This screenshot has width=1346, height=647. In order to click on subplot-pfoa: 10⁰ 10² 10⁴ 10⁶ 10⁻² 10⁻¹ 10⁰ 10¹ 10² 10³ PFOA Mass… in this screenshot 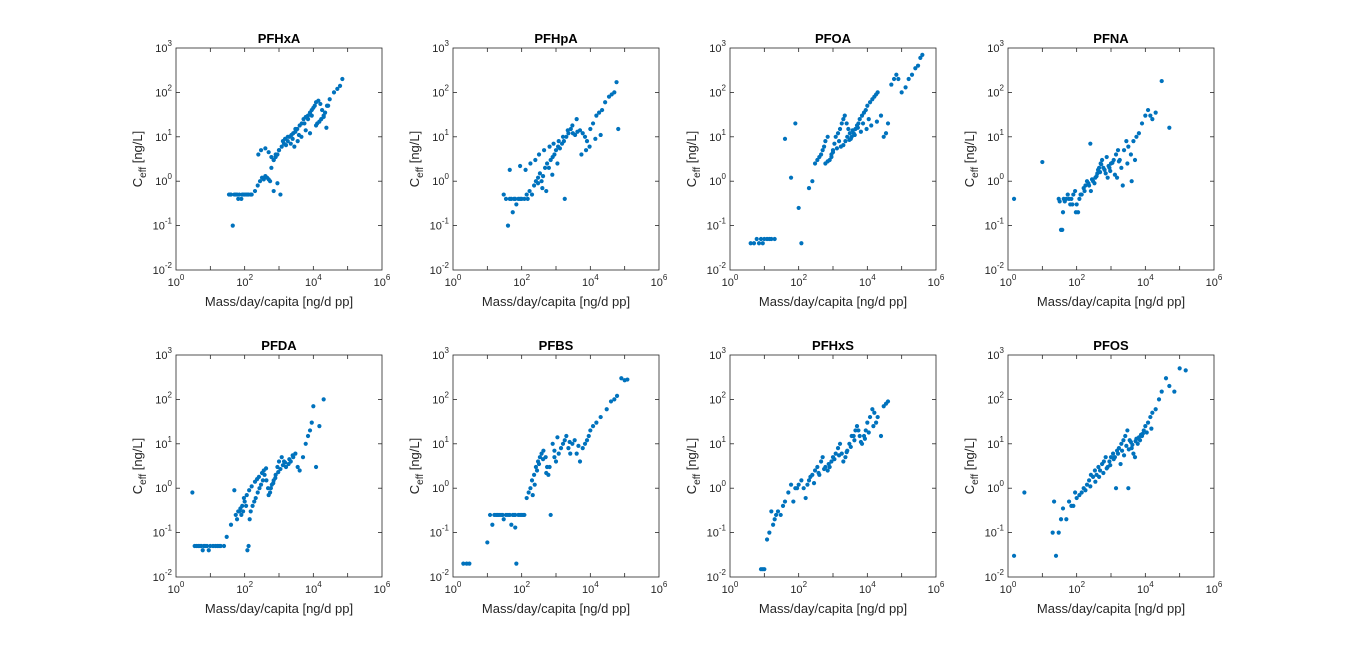, I will do `click(814, 170)`.